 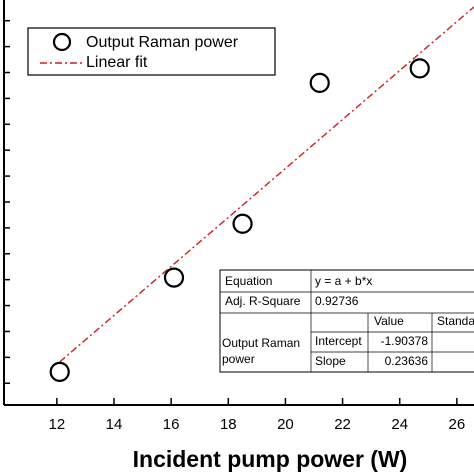 I want to click on x-tick-label: 18, so click(x=228, y=424).